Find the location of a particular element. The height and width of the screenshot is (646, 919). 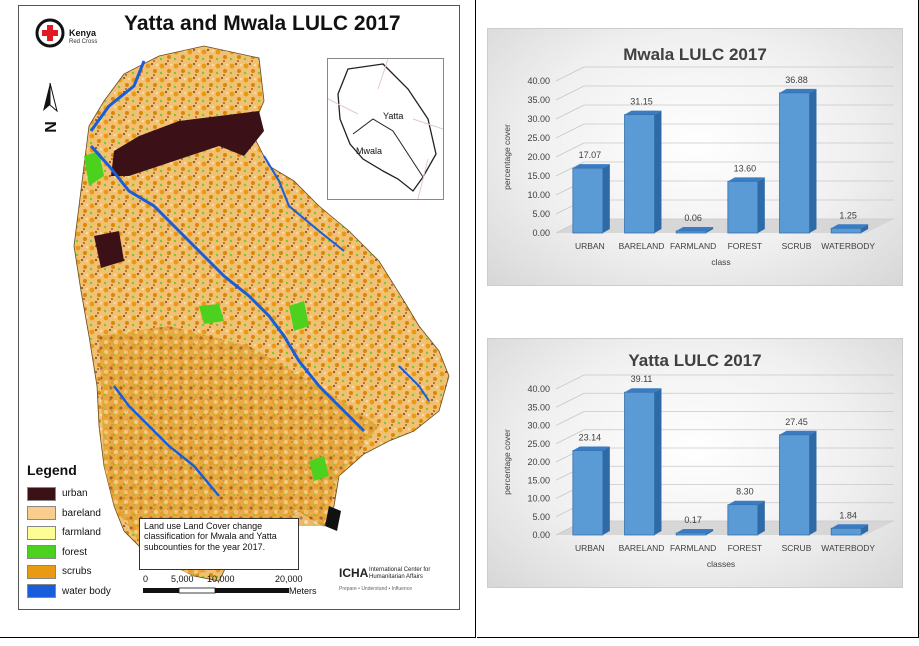

scale-tick: 10,000 is located at coordinates (221, 579).